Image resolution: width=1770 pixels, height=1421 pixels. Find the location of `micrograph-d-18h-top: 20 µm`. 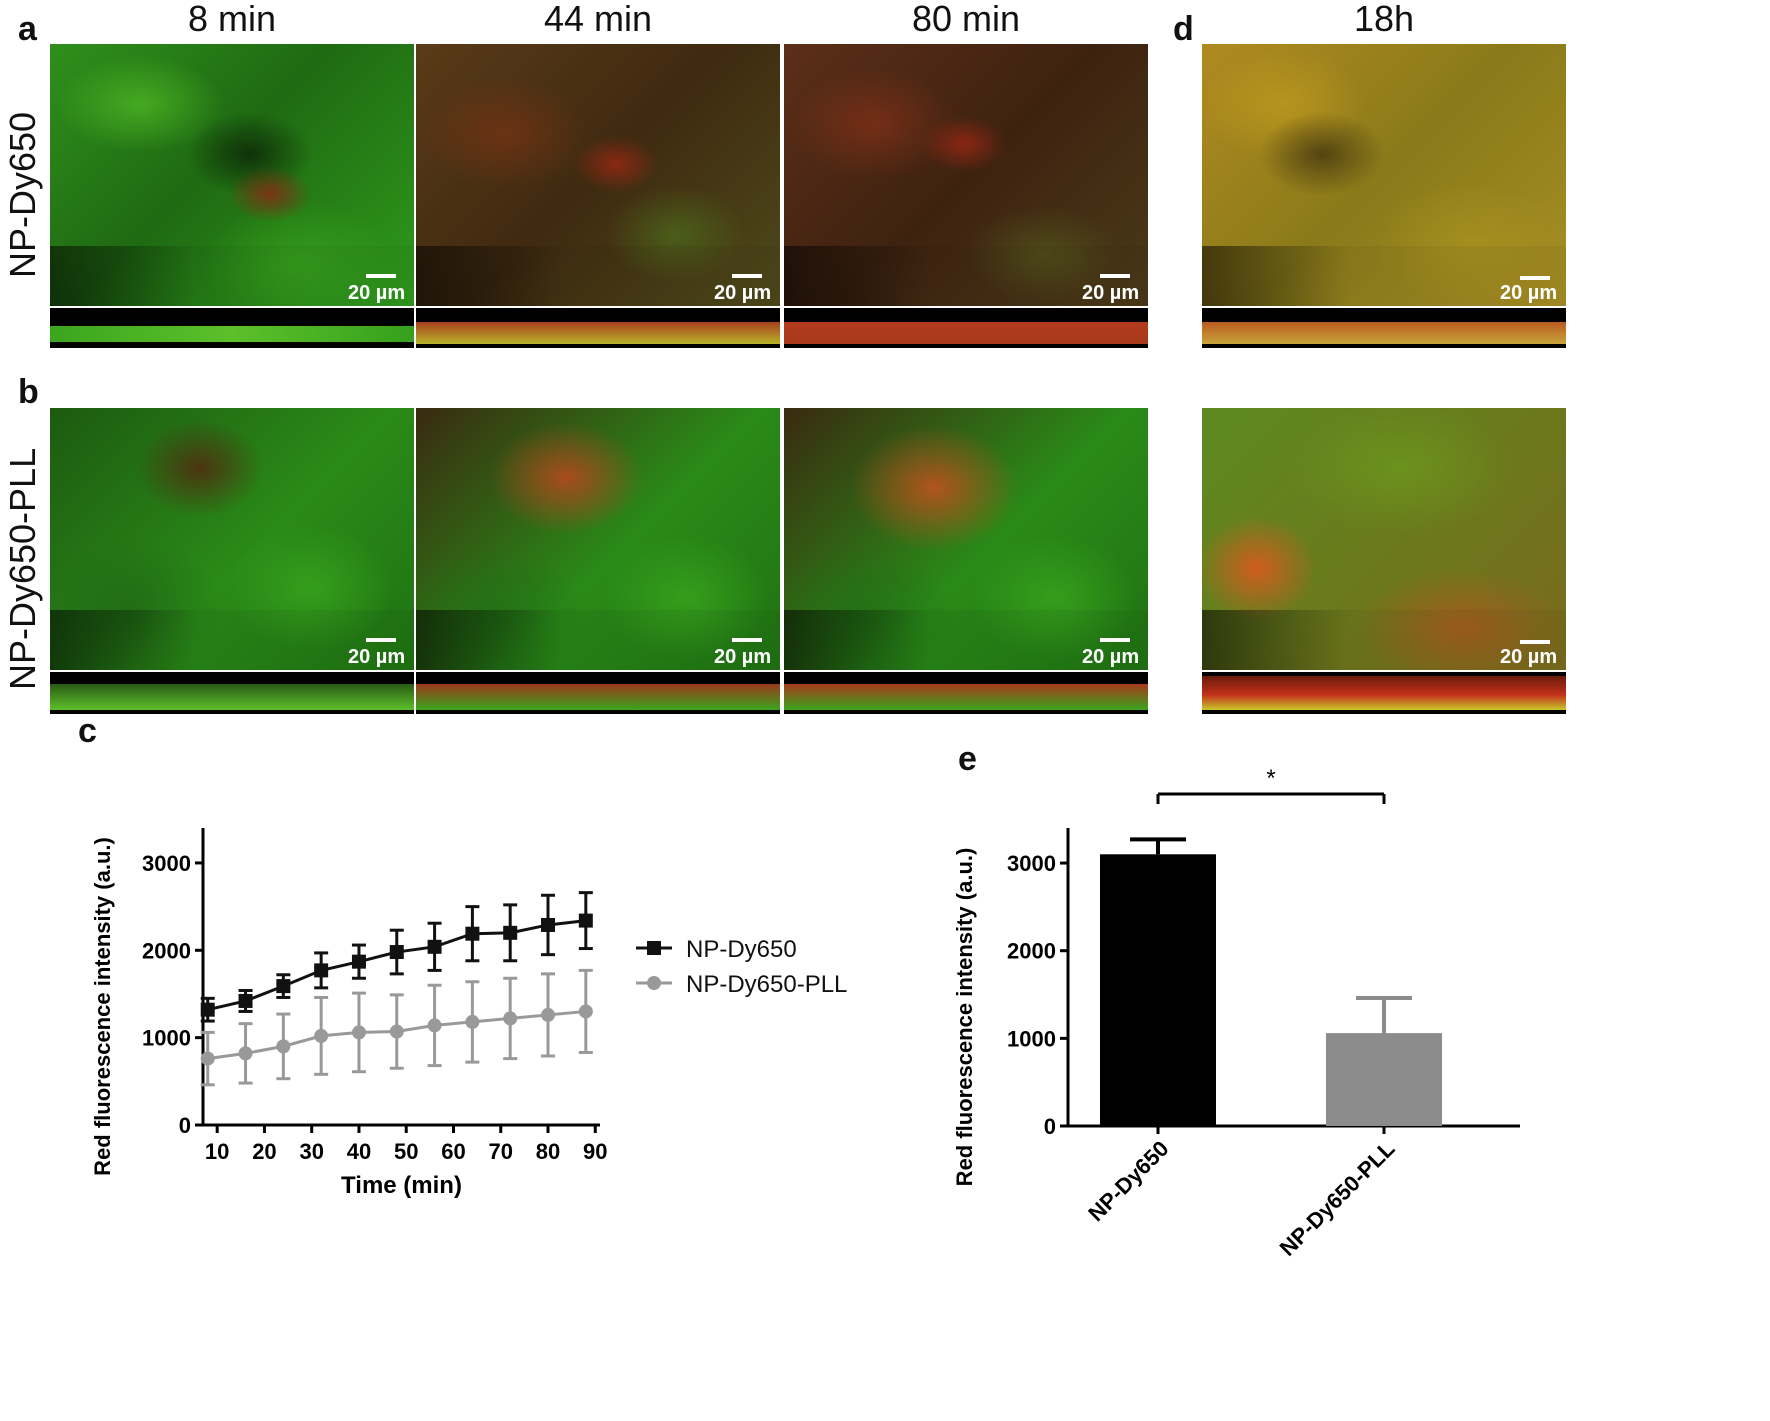

micrograph-d-18h-top: 20 µm is located at coordinates (1384, 175).